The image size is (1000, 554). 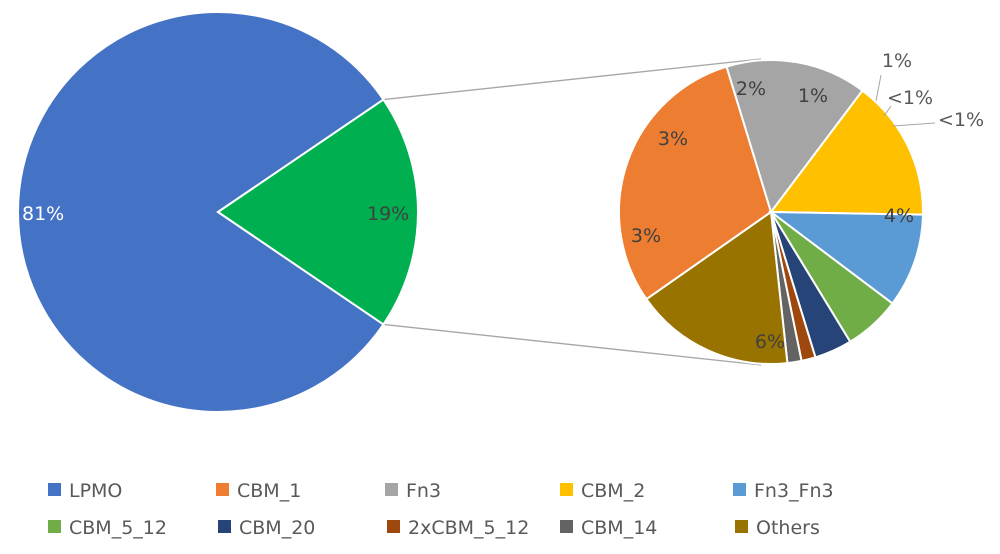 I want to click on legend-label-fn3: Fn3, so click(x=423, y=491).